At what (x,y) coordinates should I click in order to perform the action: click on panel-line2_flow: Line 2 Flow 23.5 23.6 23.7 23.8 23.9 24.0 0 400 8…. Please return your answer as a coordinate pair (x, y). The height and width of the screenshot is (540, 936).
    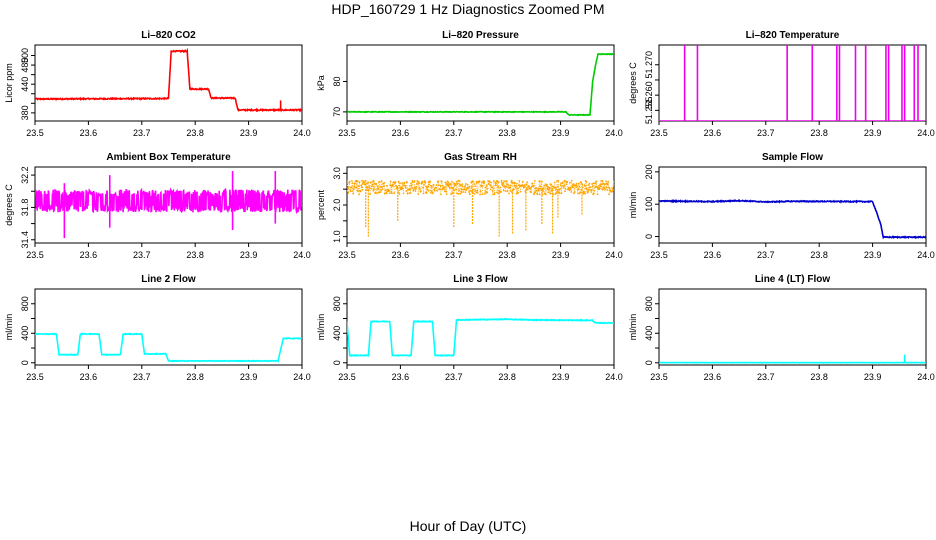
    Looking at the image, I should click on (157, 328).